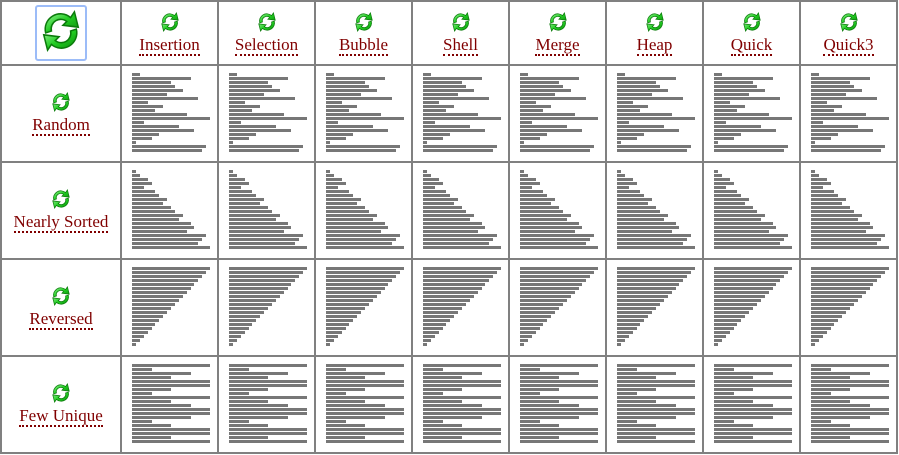  What do you see at coordinates (557, 45) in the screenshot?
I see `algorithm-link: Merge` at bounding box center [557, 45].